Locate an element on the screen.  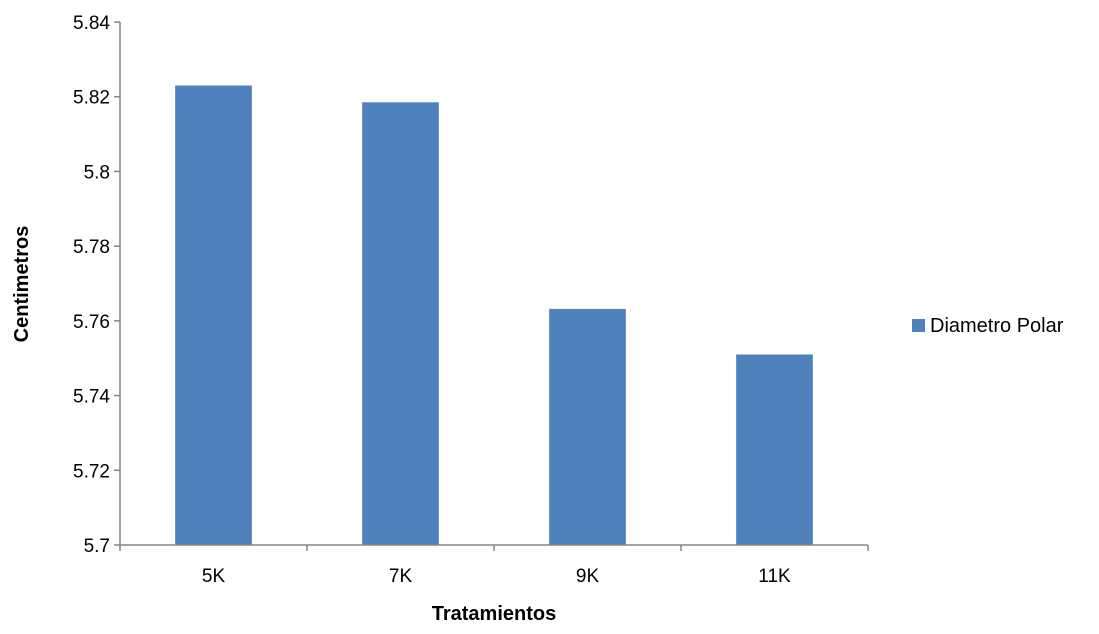
x-axis-title: Tratamientos is located at coordinates (494, 614).